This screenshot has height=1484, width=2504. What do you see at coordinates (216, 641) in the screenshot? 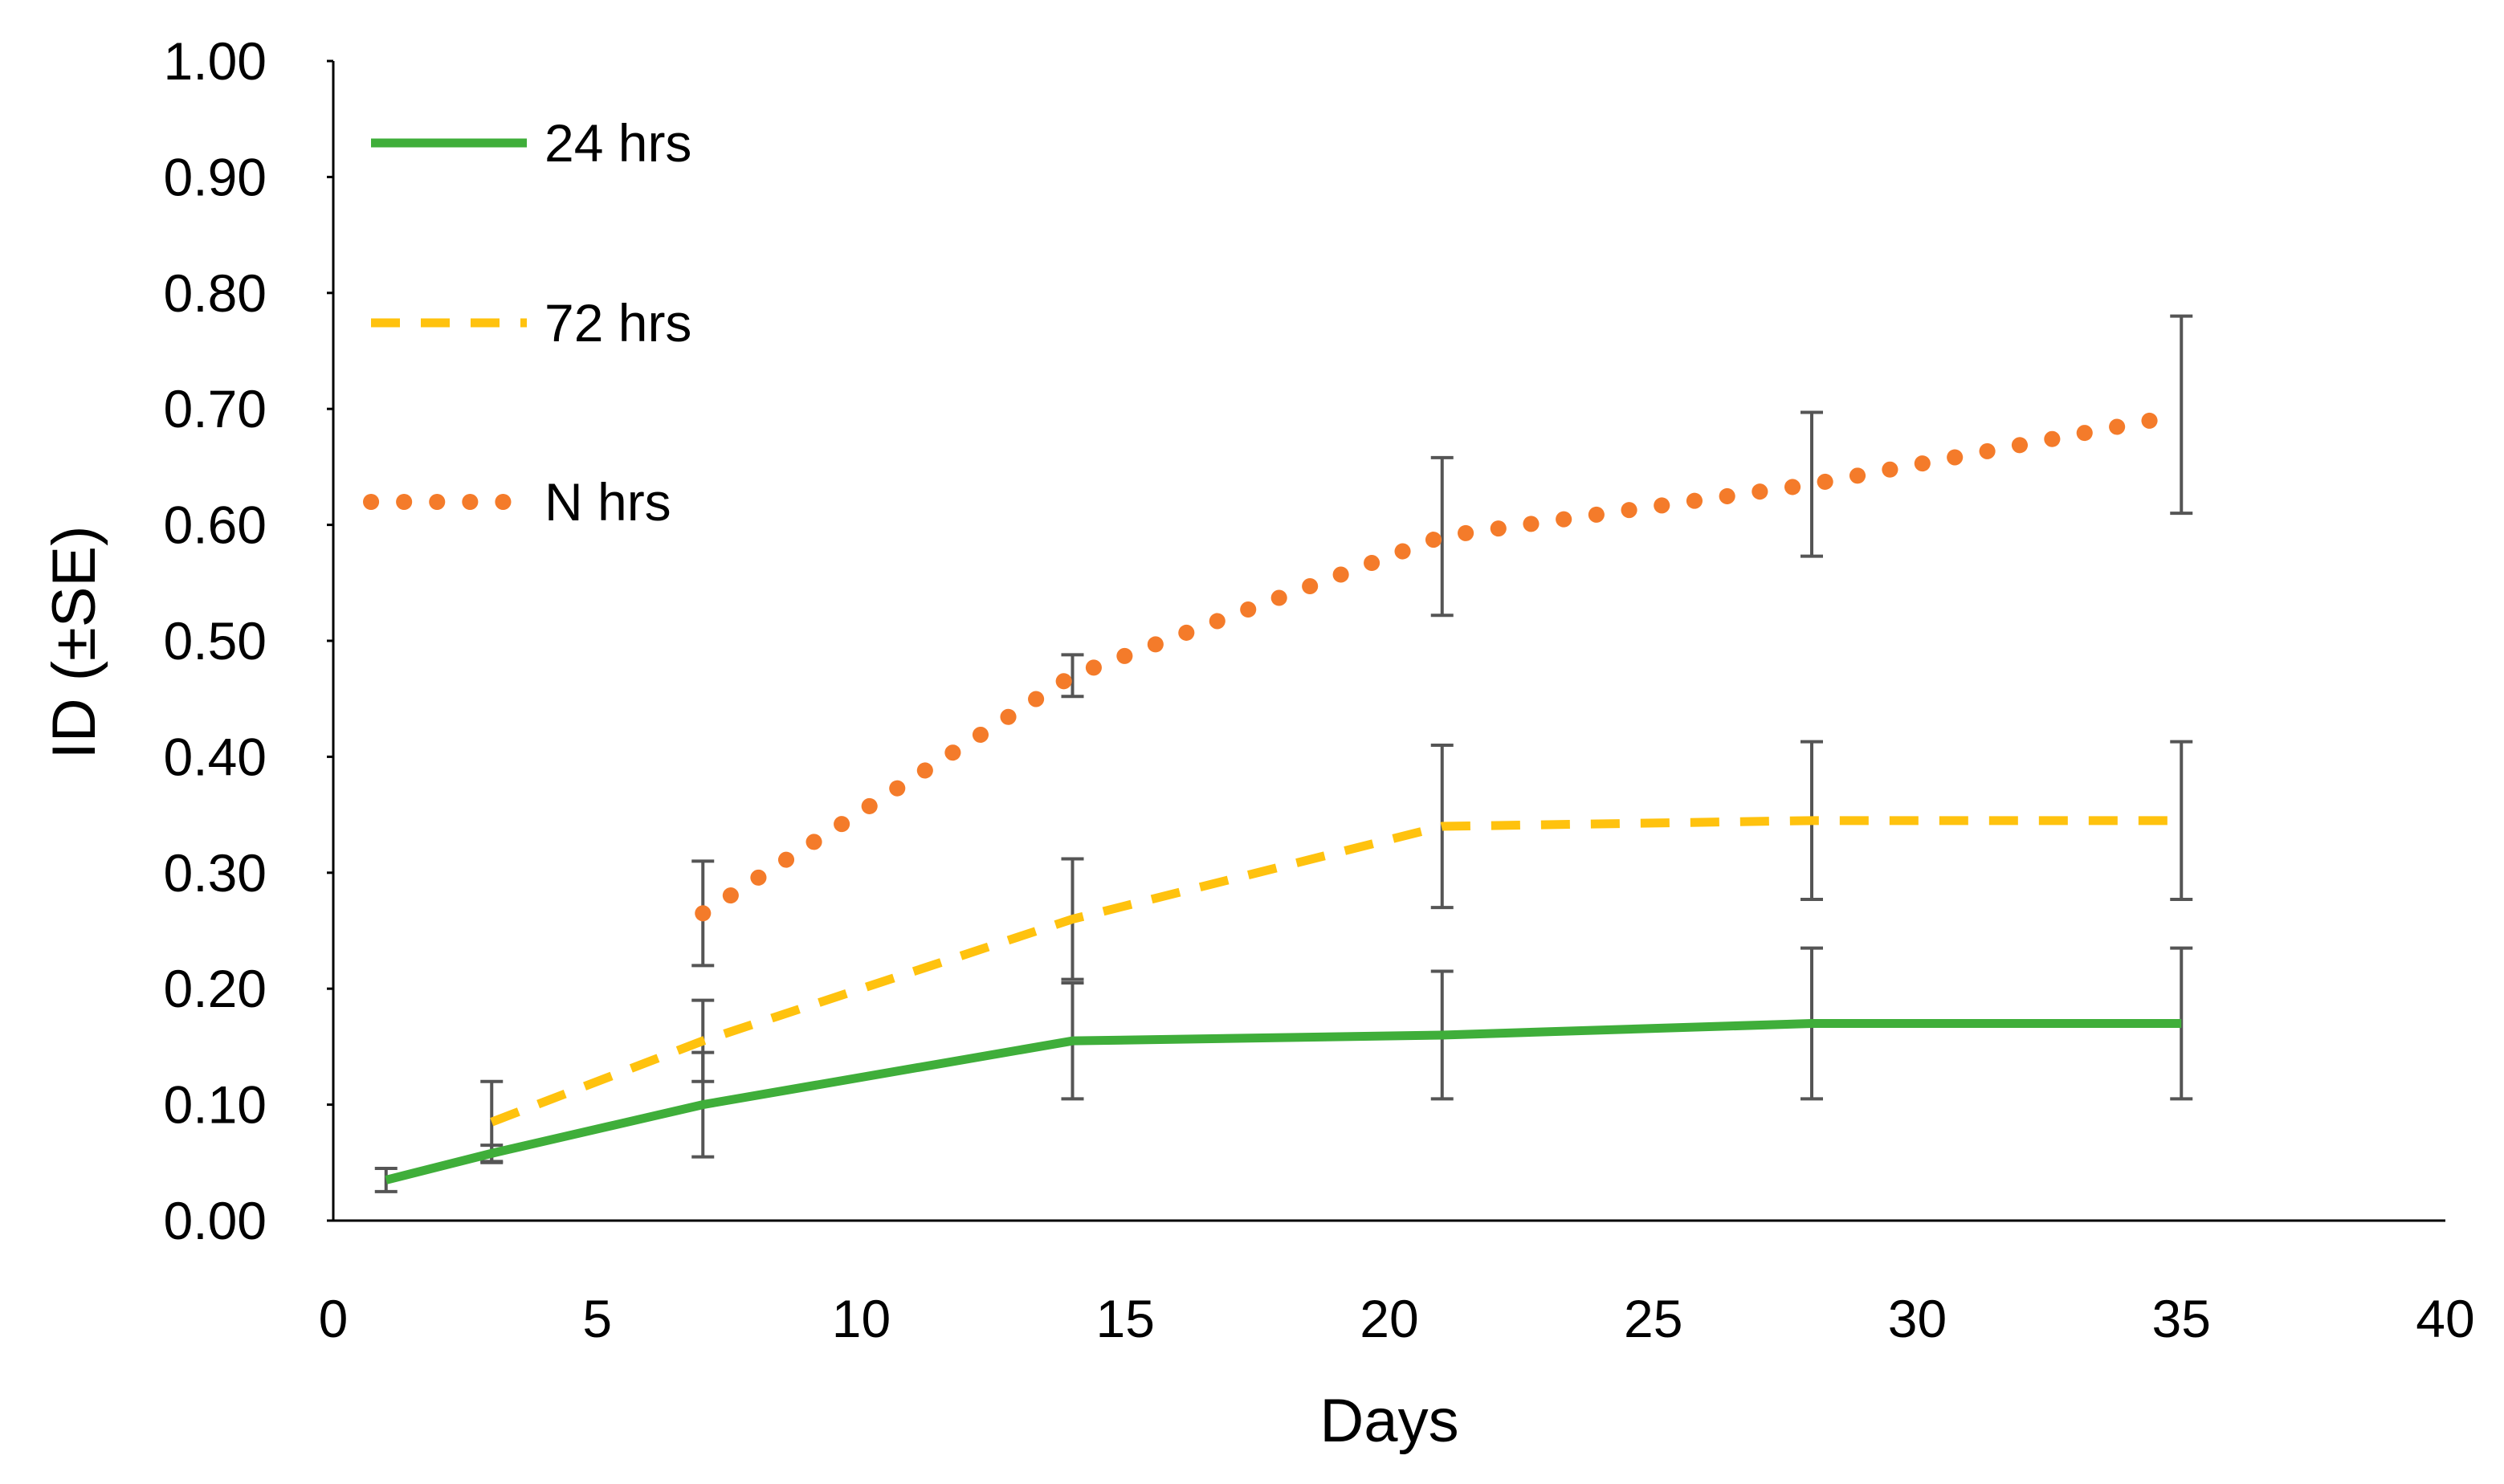
I see `y-tick-label: 0.50` at bounding box center [216, 641].